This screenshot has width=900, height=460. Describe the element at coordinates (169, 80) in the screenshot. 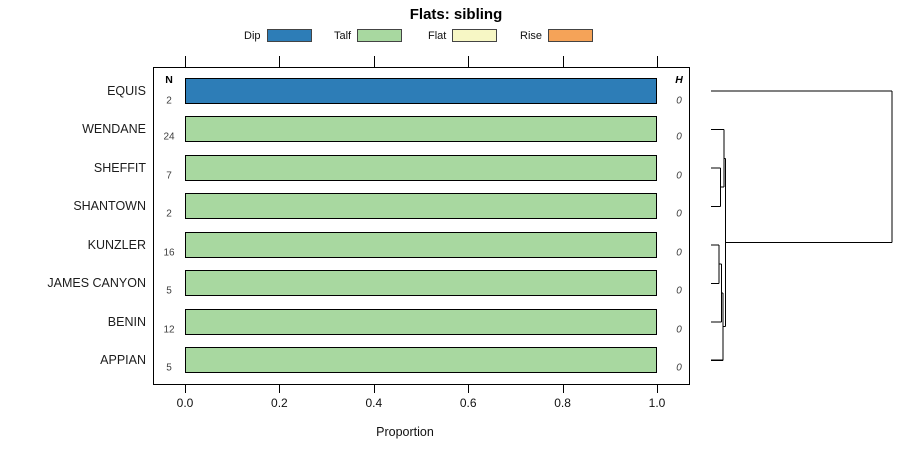

I see `n-column-header: N` at that location.